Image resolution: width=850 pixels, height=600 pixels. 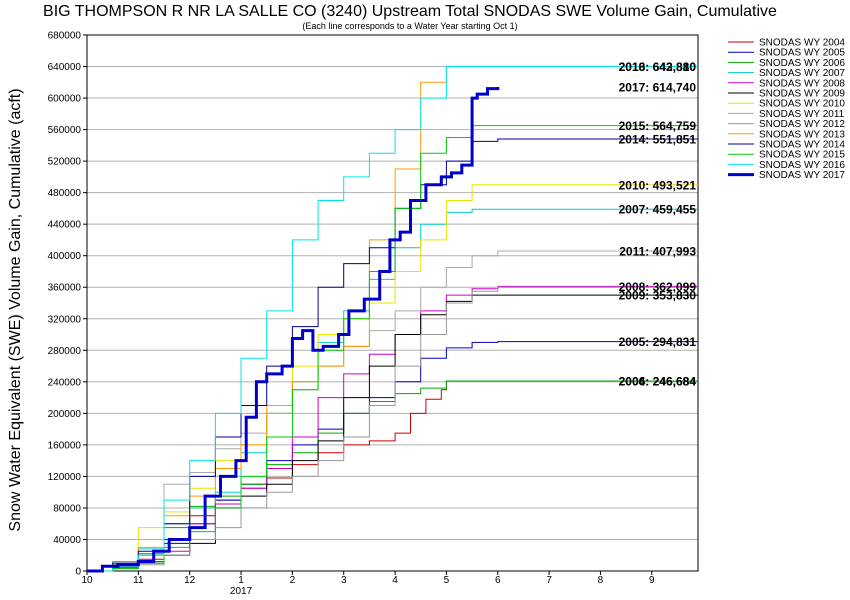 I want to click on x-tick-label: 9, so click(x=652, y=580).